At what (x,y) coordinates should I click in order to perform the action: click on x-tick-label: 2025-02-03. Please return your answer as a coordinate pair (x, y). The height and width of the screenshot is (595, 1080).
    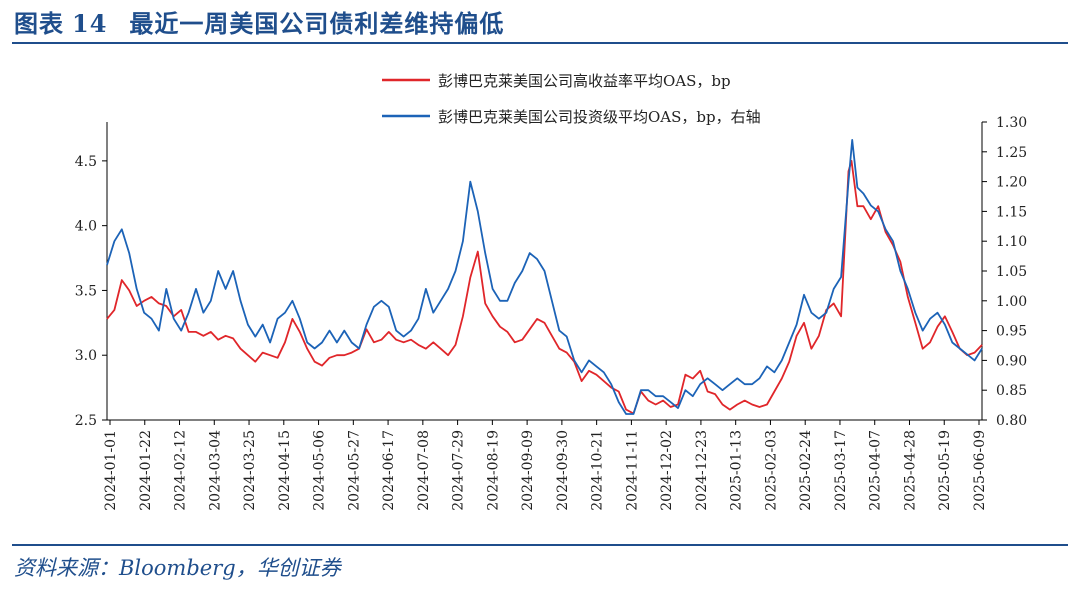
    Looking at the image, I should click on (771, 470).